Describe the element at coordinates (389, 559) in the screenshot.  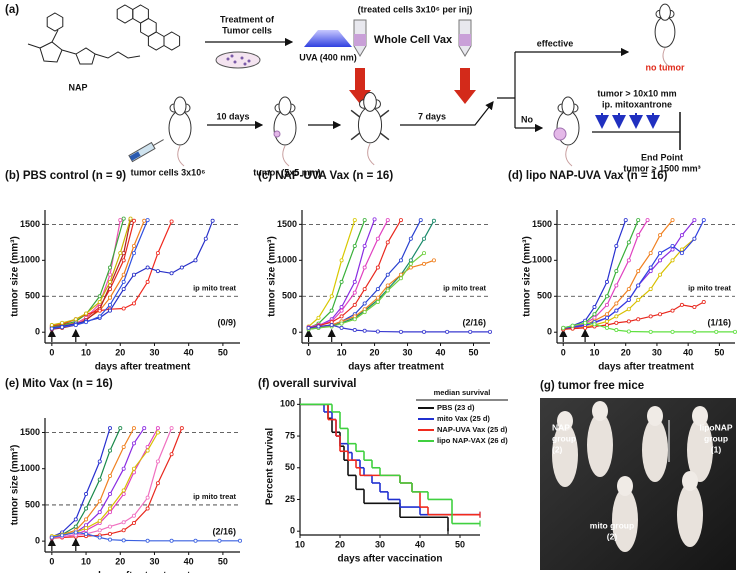
I see `x-axis-label: days after vaccination` at that location.